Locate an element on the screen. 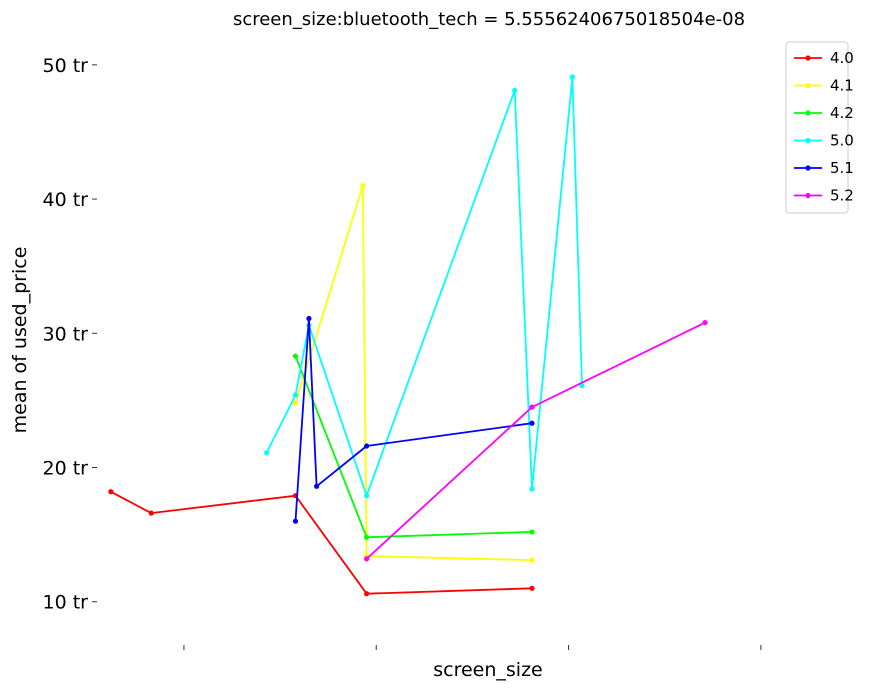  y-tick-label: 20 tr is located at coordinates (66, 469).